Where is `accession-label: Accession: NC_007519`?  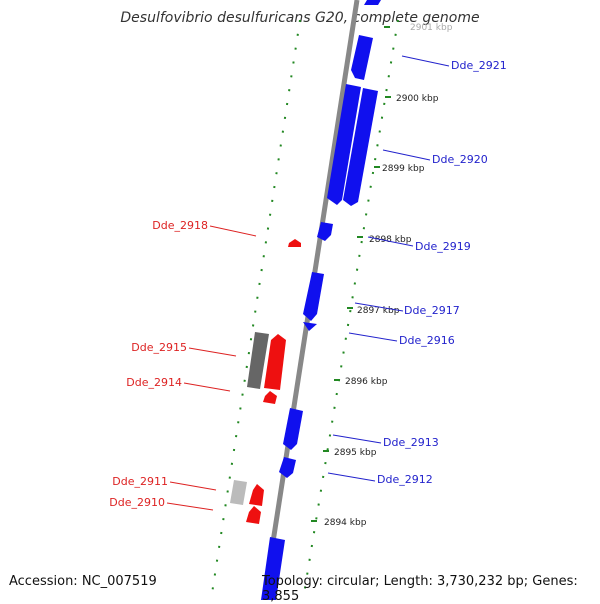
accession-label: Accession: NC_007519 is located at coordinates (83, 581).